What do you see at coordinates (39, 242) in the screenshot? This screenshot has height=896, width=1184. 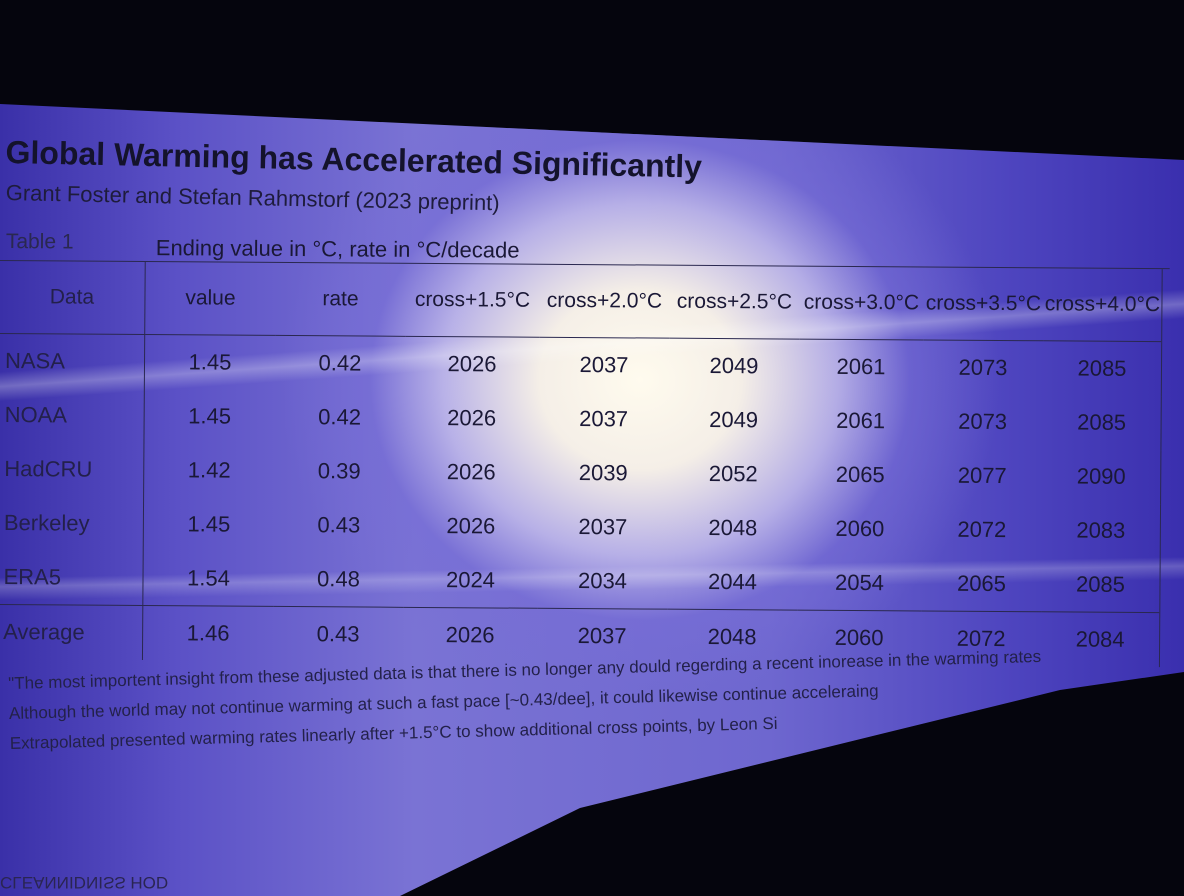 I see `table-label: Table 1` at bounding box center [39, 242].